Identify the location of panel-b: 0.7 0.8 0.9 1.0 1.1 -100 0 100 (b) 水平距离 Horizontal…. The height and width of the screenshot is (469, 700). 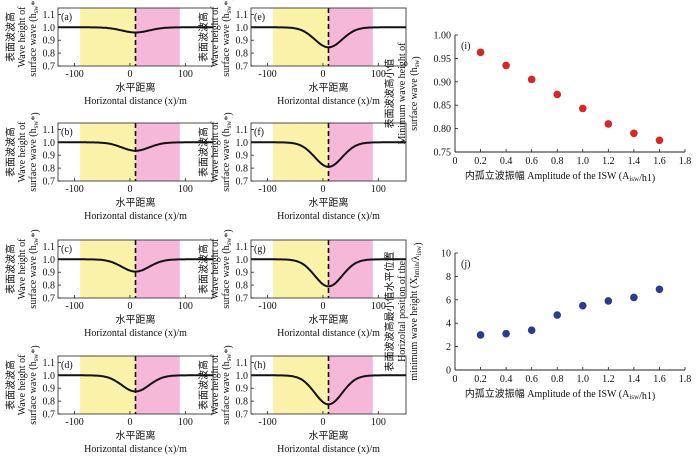
(109, 167).